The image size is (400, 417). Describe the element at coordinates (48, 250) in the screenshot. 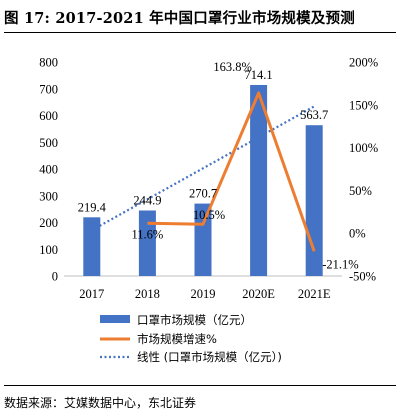

I see `y-left-tick-label: 100` at that location.